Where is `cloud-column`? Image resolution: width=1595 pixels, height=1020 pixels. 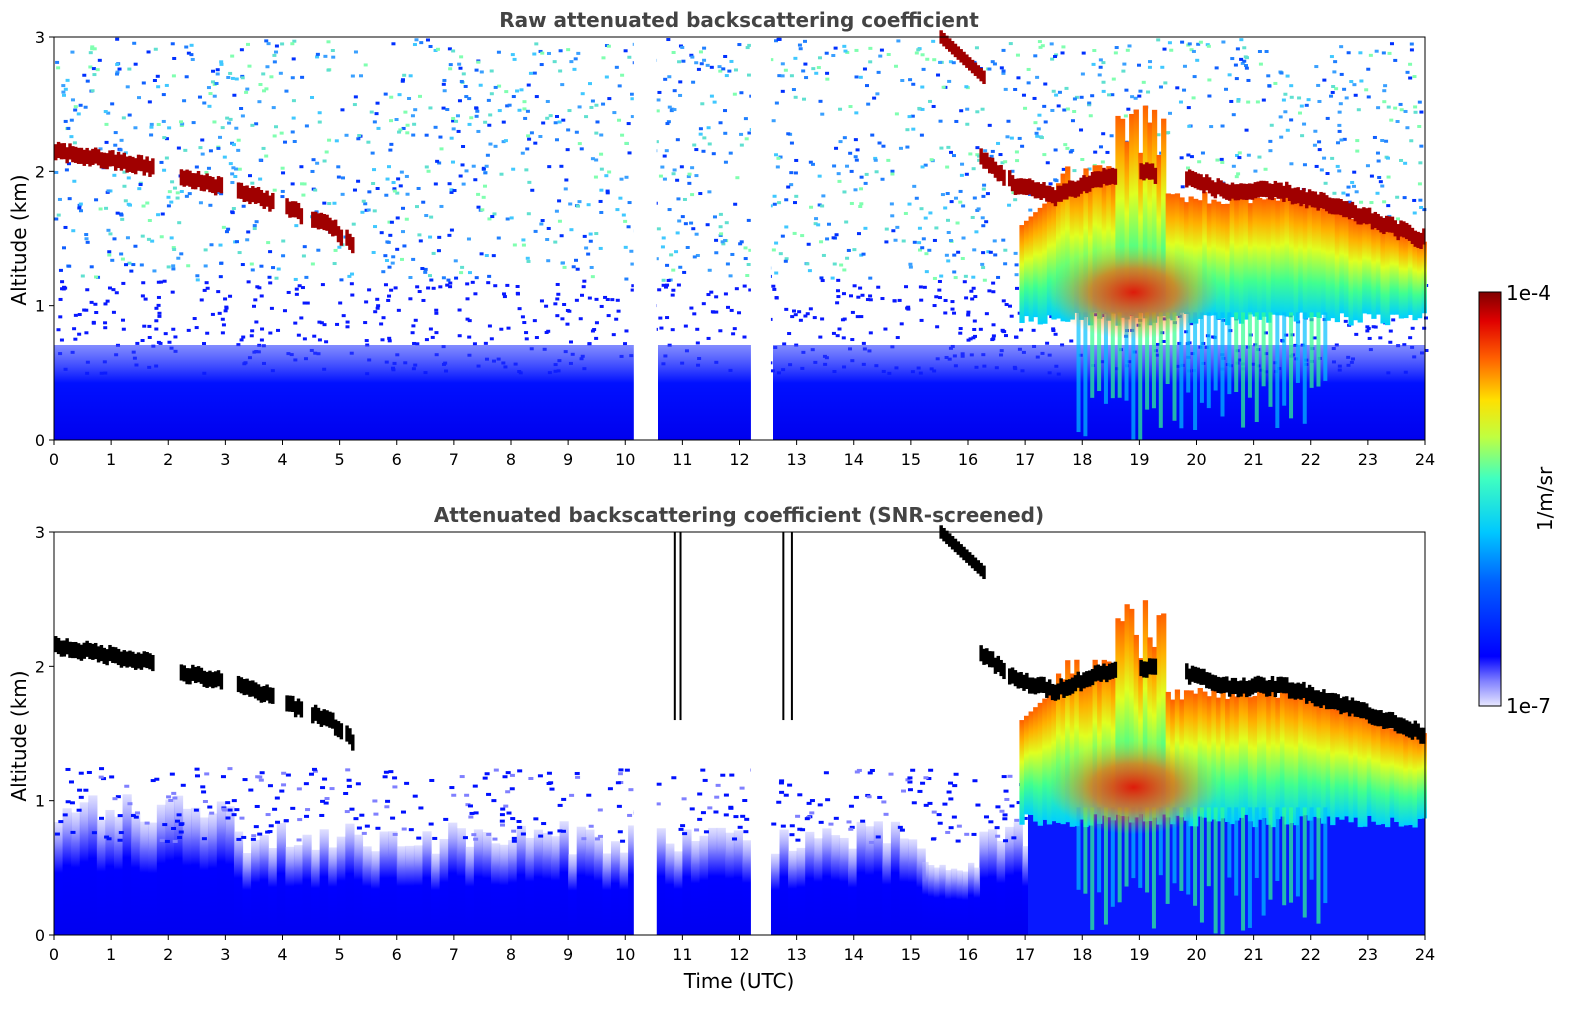 cloud-column is located at coordinates (680, 626).